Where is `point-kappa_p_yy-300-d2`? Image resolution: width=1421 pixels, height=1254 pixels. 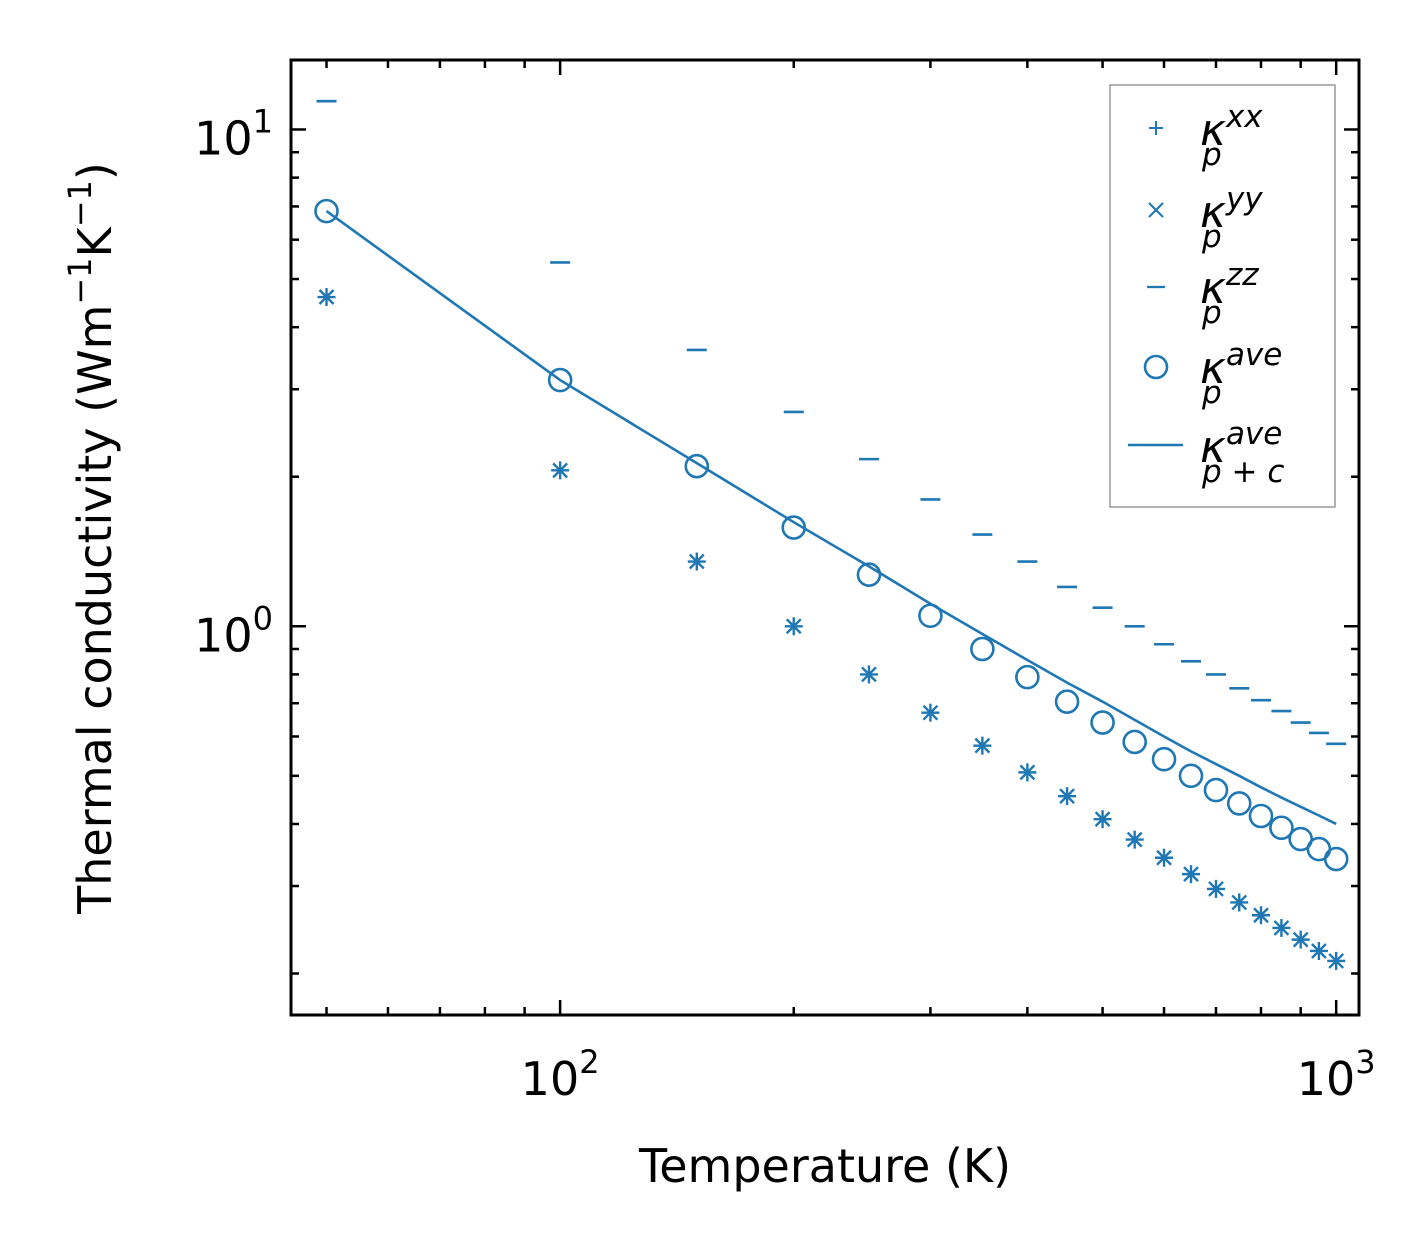 point-kappa_p_yy-300-d2 is located at coordinates (930, 712).